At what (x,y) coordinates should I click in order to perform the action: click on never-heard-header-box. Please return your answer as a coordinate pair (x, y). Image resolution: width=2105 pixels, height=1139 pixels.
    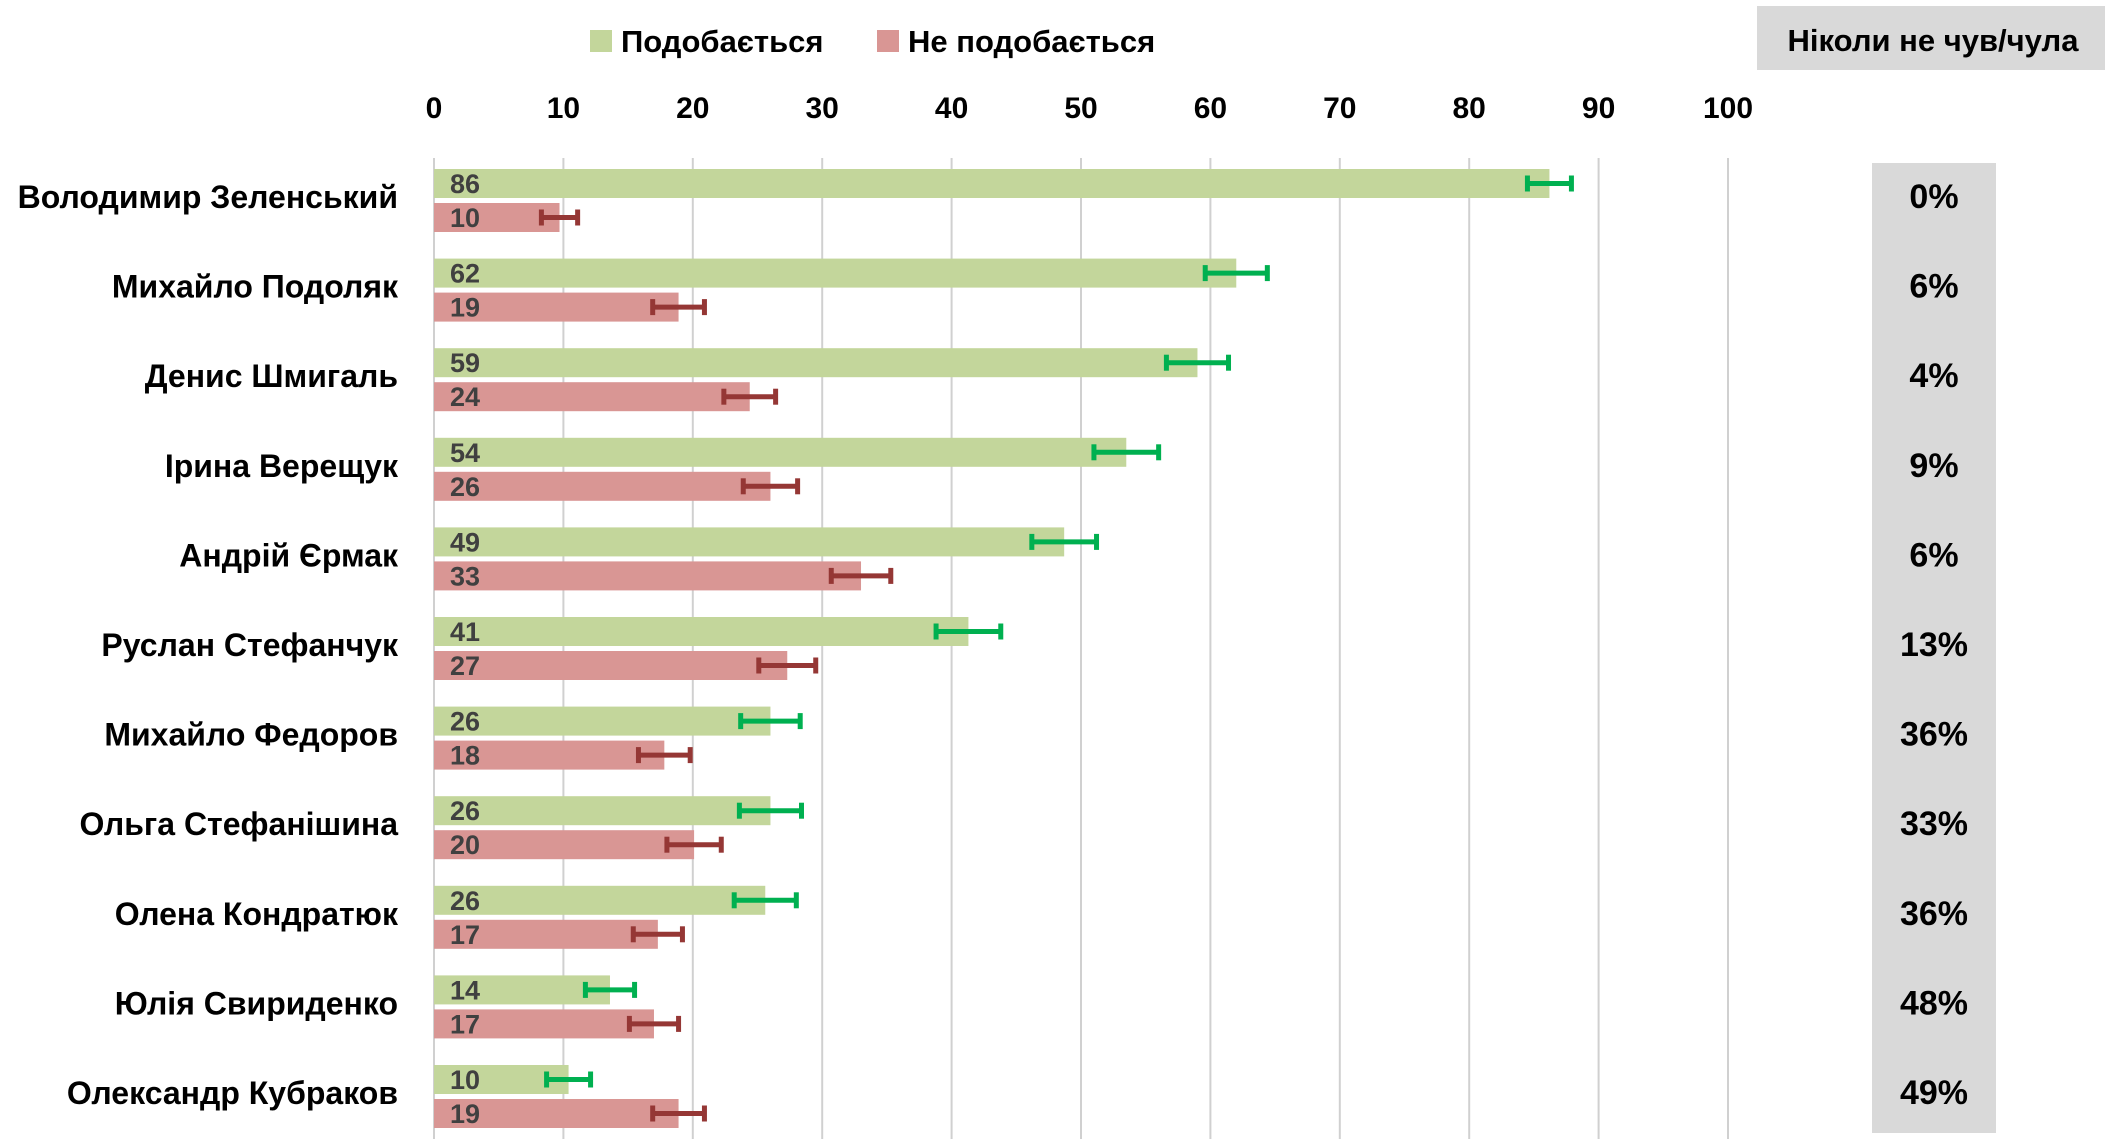
    Looking at the image, I should click on (1931, 38).